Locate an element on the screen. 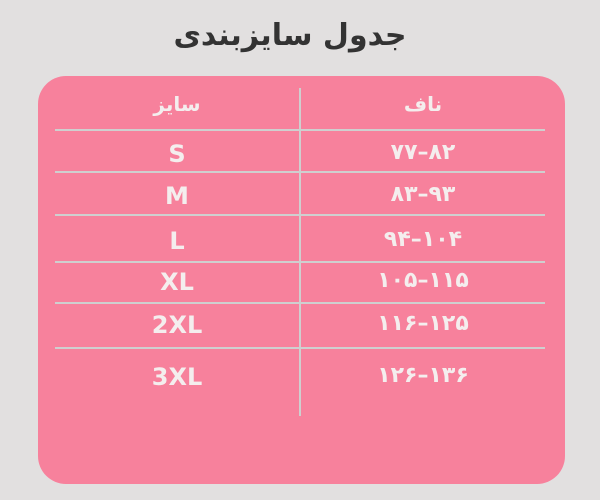  size-cell: L is located at coordinates (177, 241).